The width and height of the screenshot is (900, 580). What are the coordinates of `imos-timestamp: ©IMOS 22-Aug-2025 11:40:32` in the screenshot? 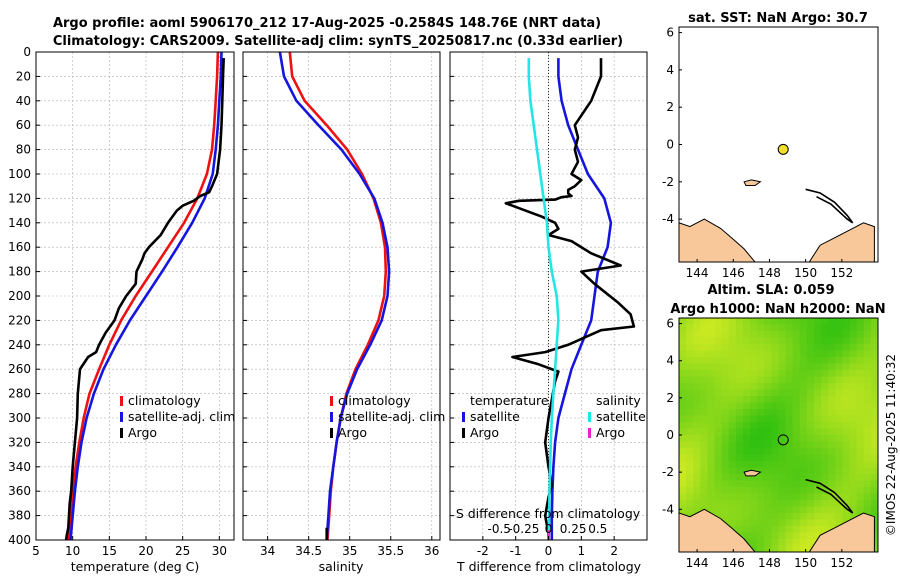 It's located at (891, 445).